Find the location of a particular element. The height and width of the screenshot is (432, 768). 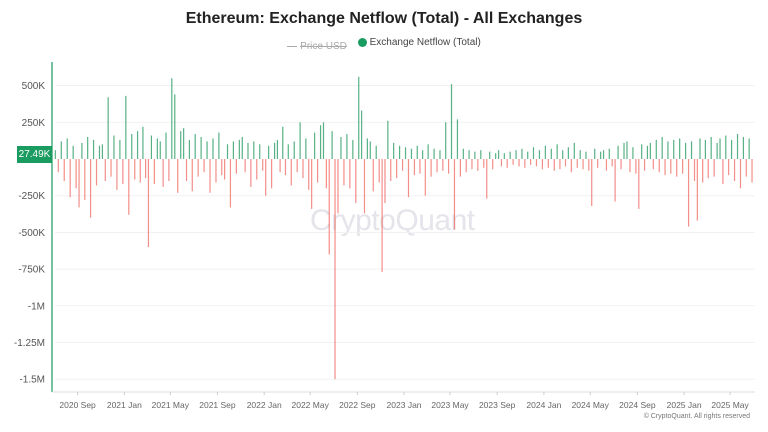

x-tick-label: 2020 Sep is located at coordinates (77, 405).